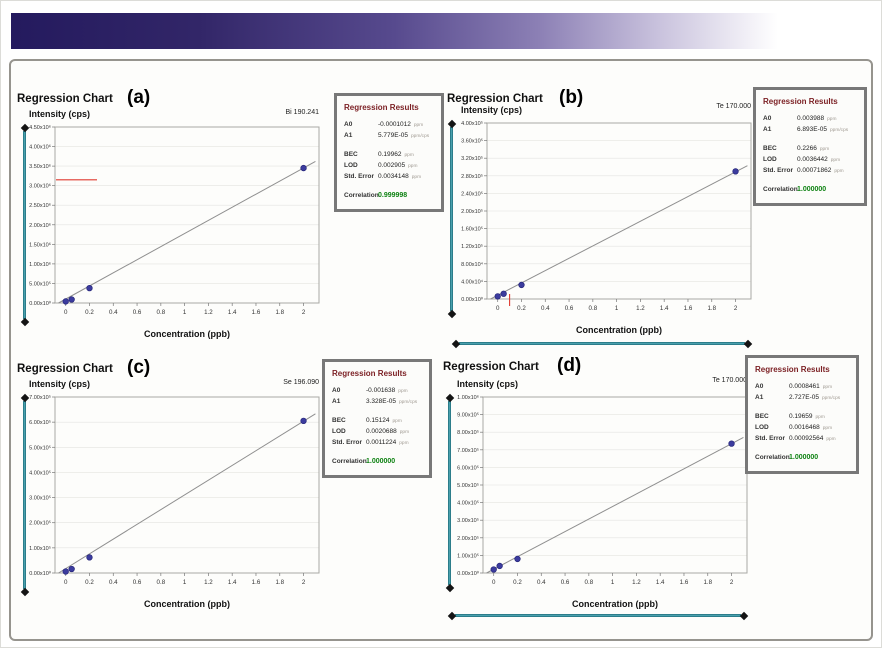 The image size is (882, 648). I want to click on svg-text: 2.50x10⁶, so click(40, 205).